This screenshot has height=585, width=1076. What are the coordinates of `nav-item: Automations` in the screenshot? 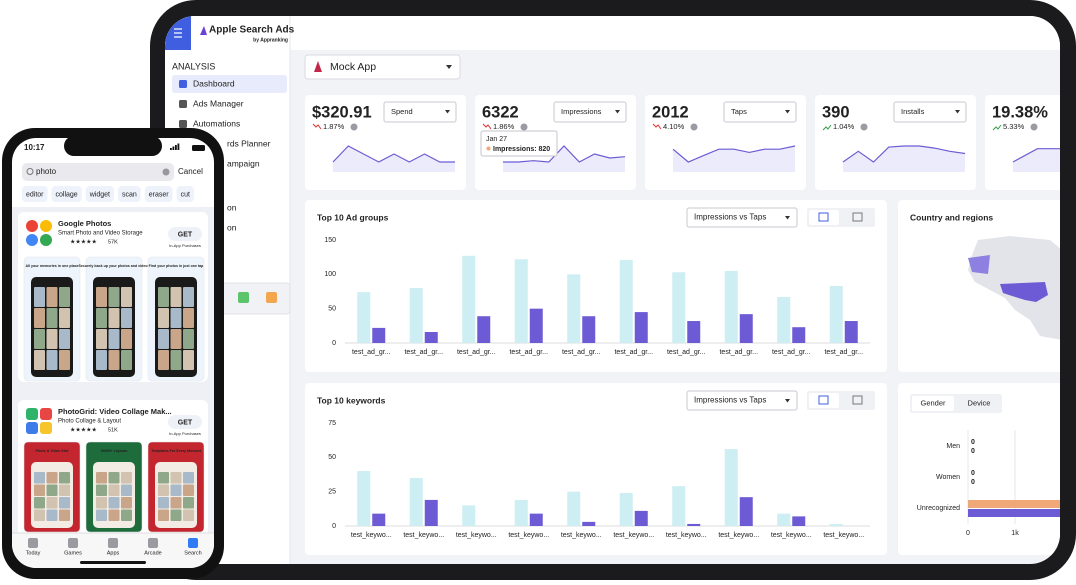 It's located at (216, 123).